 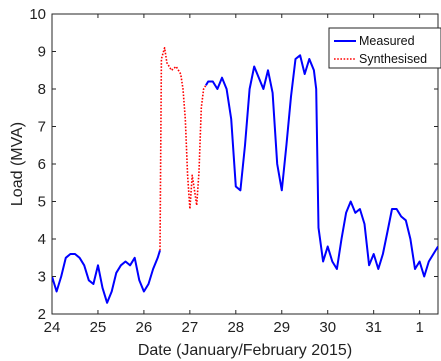 I want to click on y-tick-label: 9, so click(x=42, y=52).